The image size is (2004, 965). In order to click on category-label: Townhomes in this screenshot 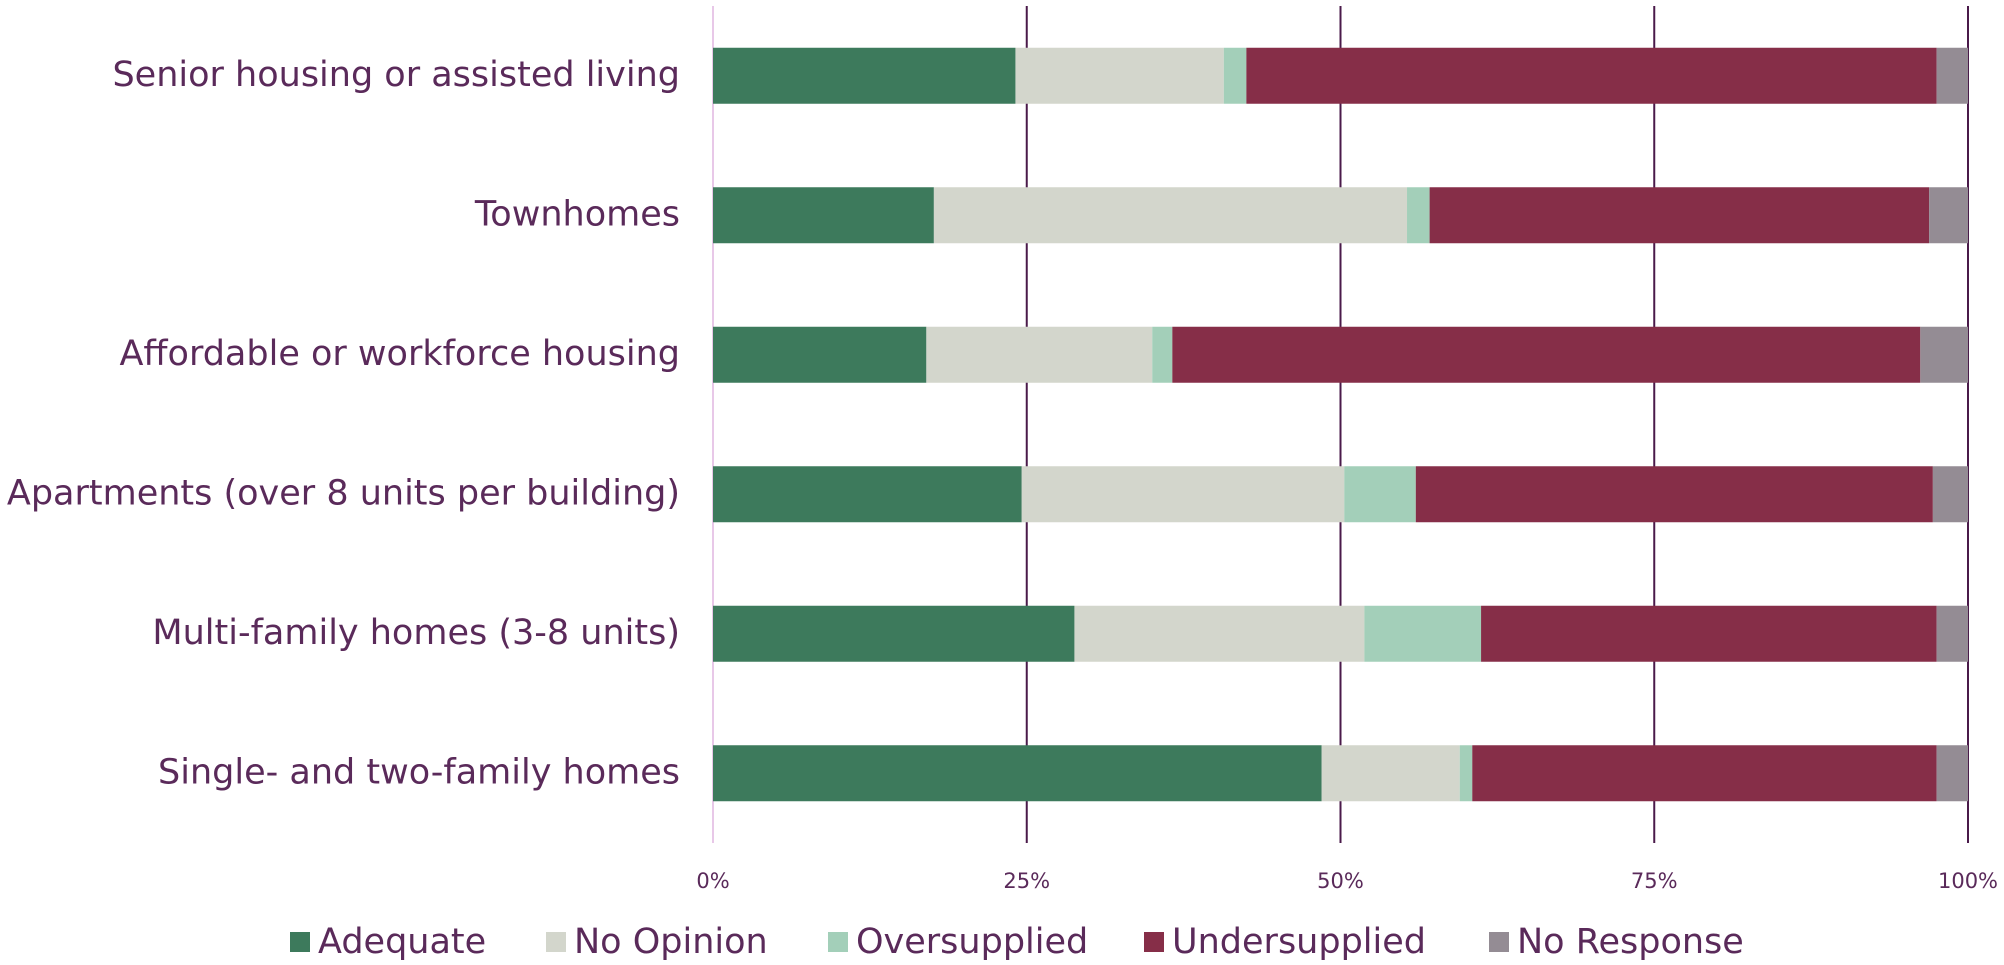, I will do `click(577, 214)`.